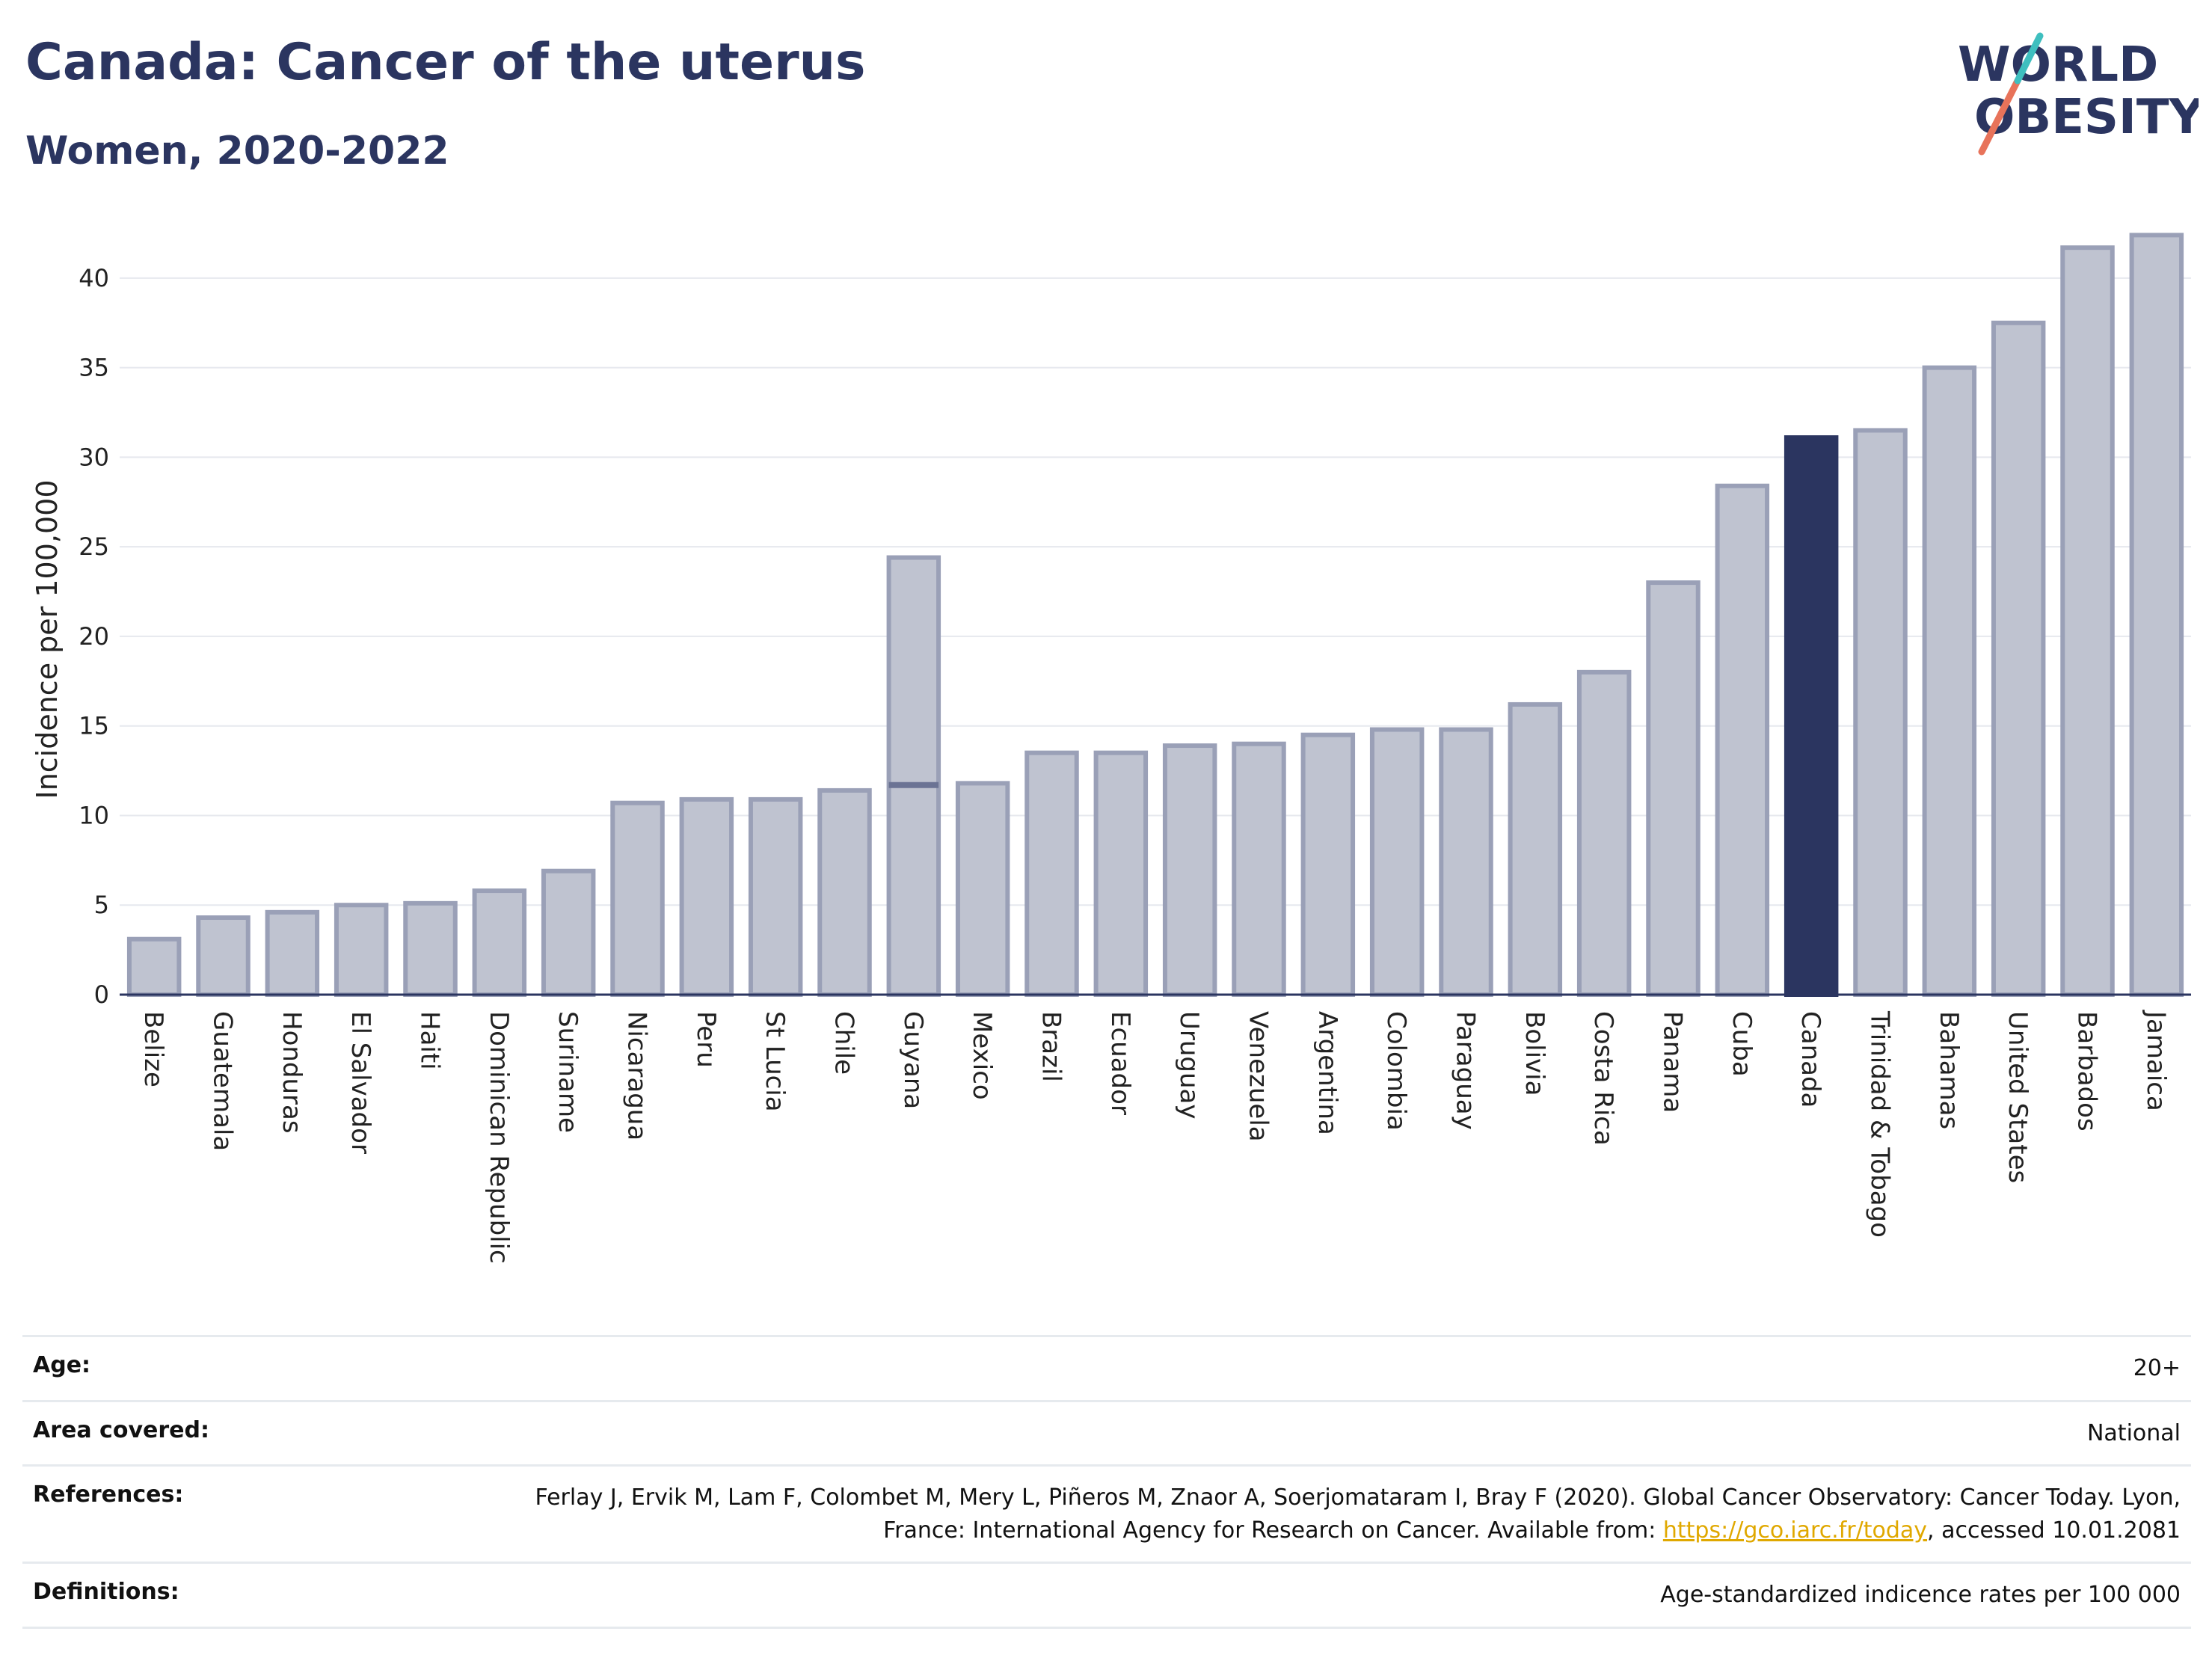  Describe the element at coordinates (1466, 862) in the screenshot. I see `bar-paraguay` at that location.